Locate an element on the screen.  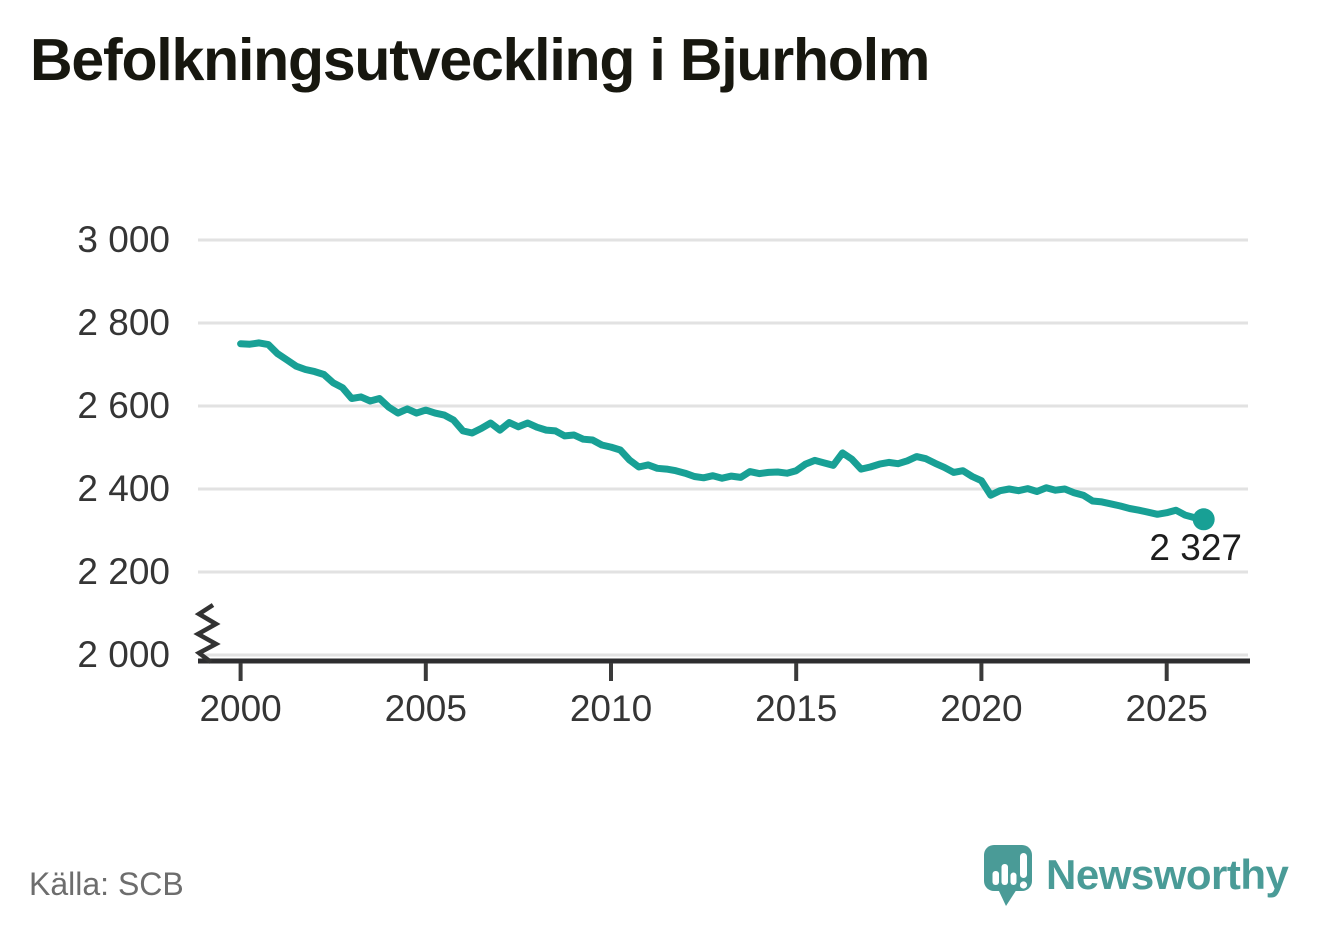
axis-break-icon is located at coordinates (207, 633).